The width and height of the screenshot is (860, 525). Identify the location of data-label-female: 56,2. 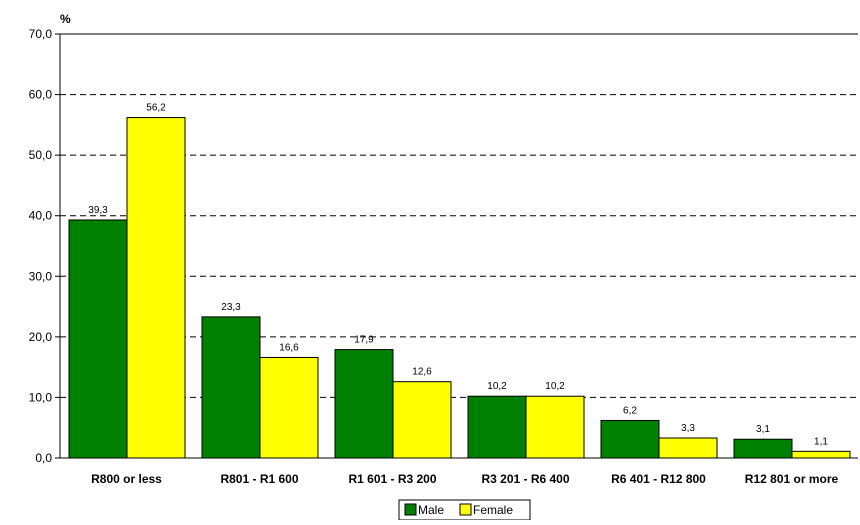
(156, 108).